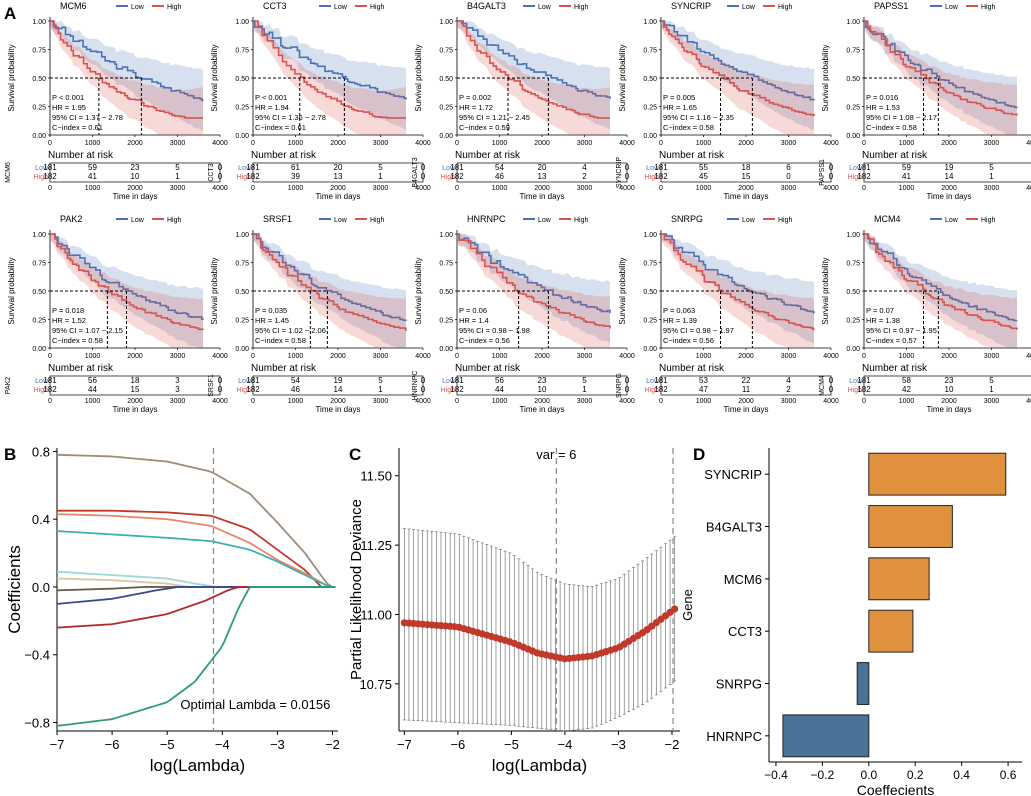  Describe the element at coordinates (476, 107) in the screenshot. I see `km-hr: HR = 1.72` at that location.